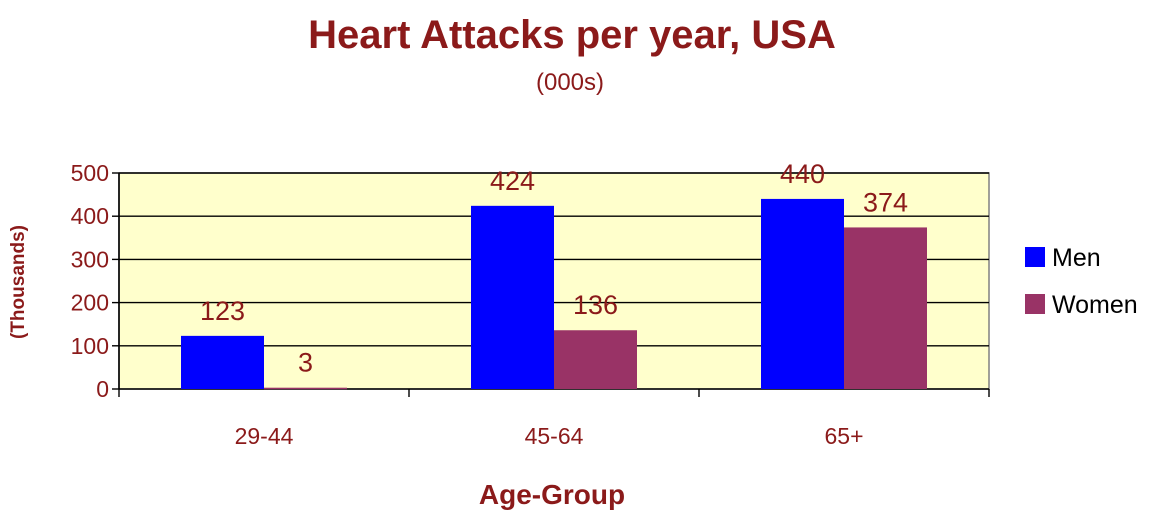 The height and width of the screenshot is (515, 1170). What do you see at coordinates (552, 494) in the screenshot?
I see `x-axis-title: Age-Group` at bounding box center [552, 494].